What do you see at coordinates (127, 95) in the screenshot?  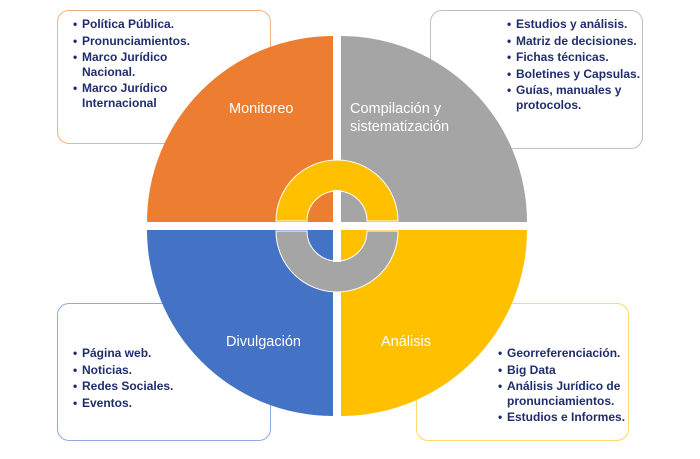 I see `list-item: Marco Jurídico Internacional` at bounding box center [127, 95].